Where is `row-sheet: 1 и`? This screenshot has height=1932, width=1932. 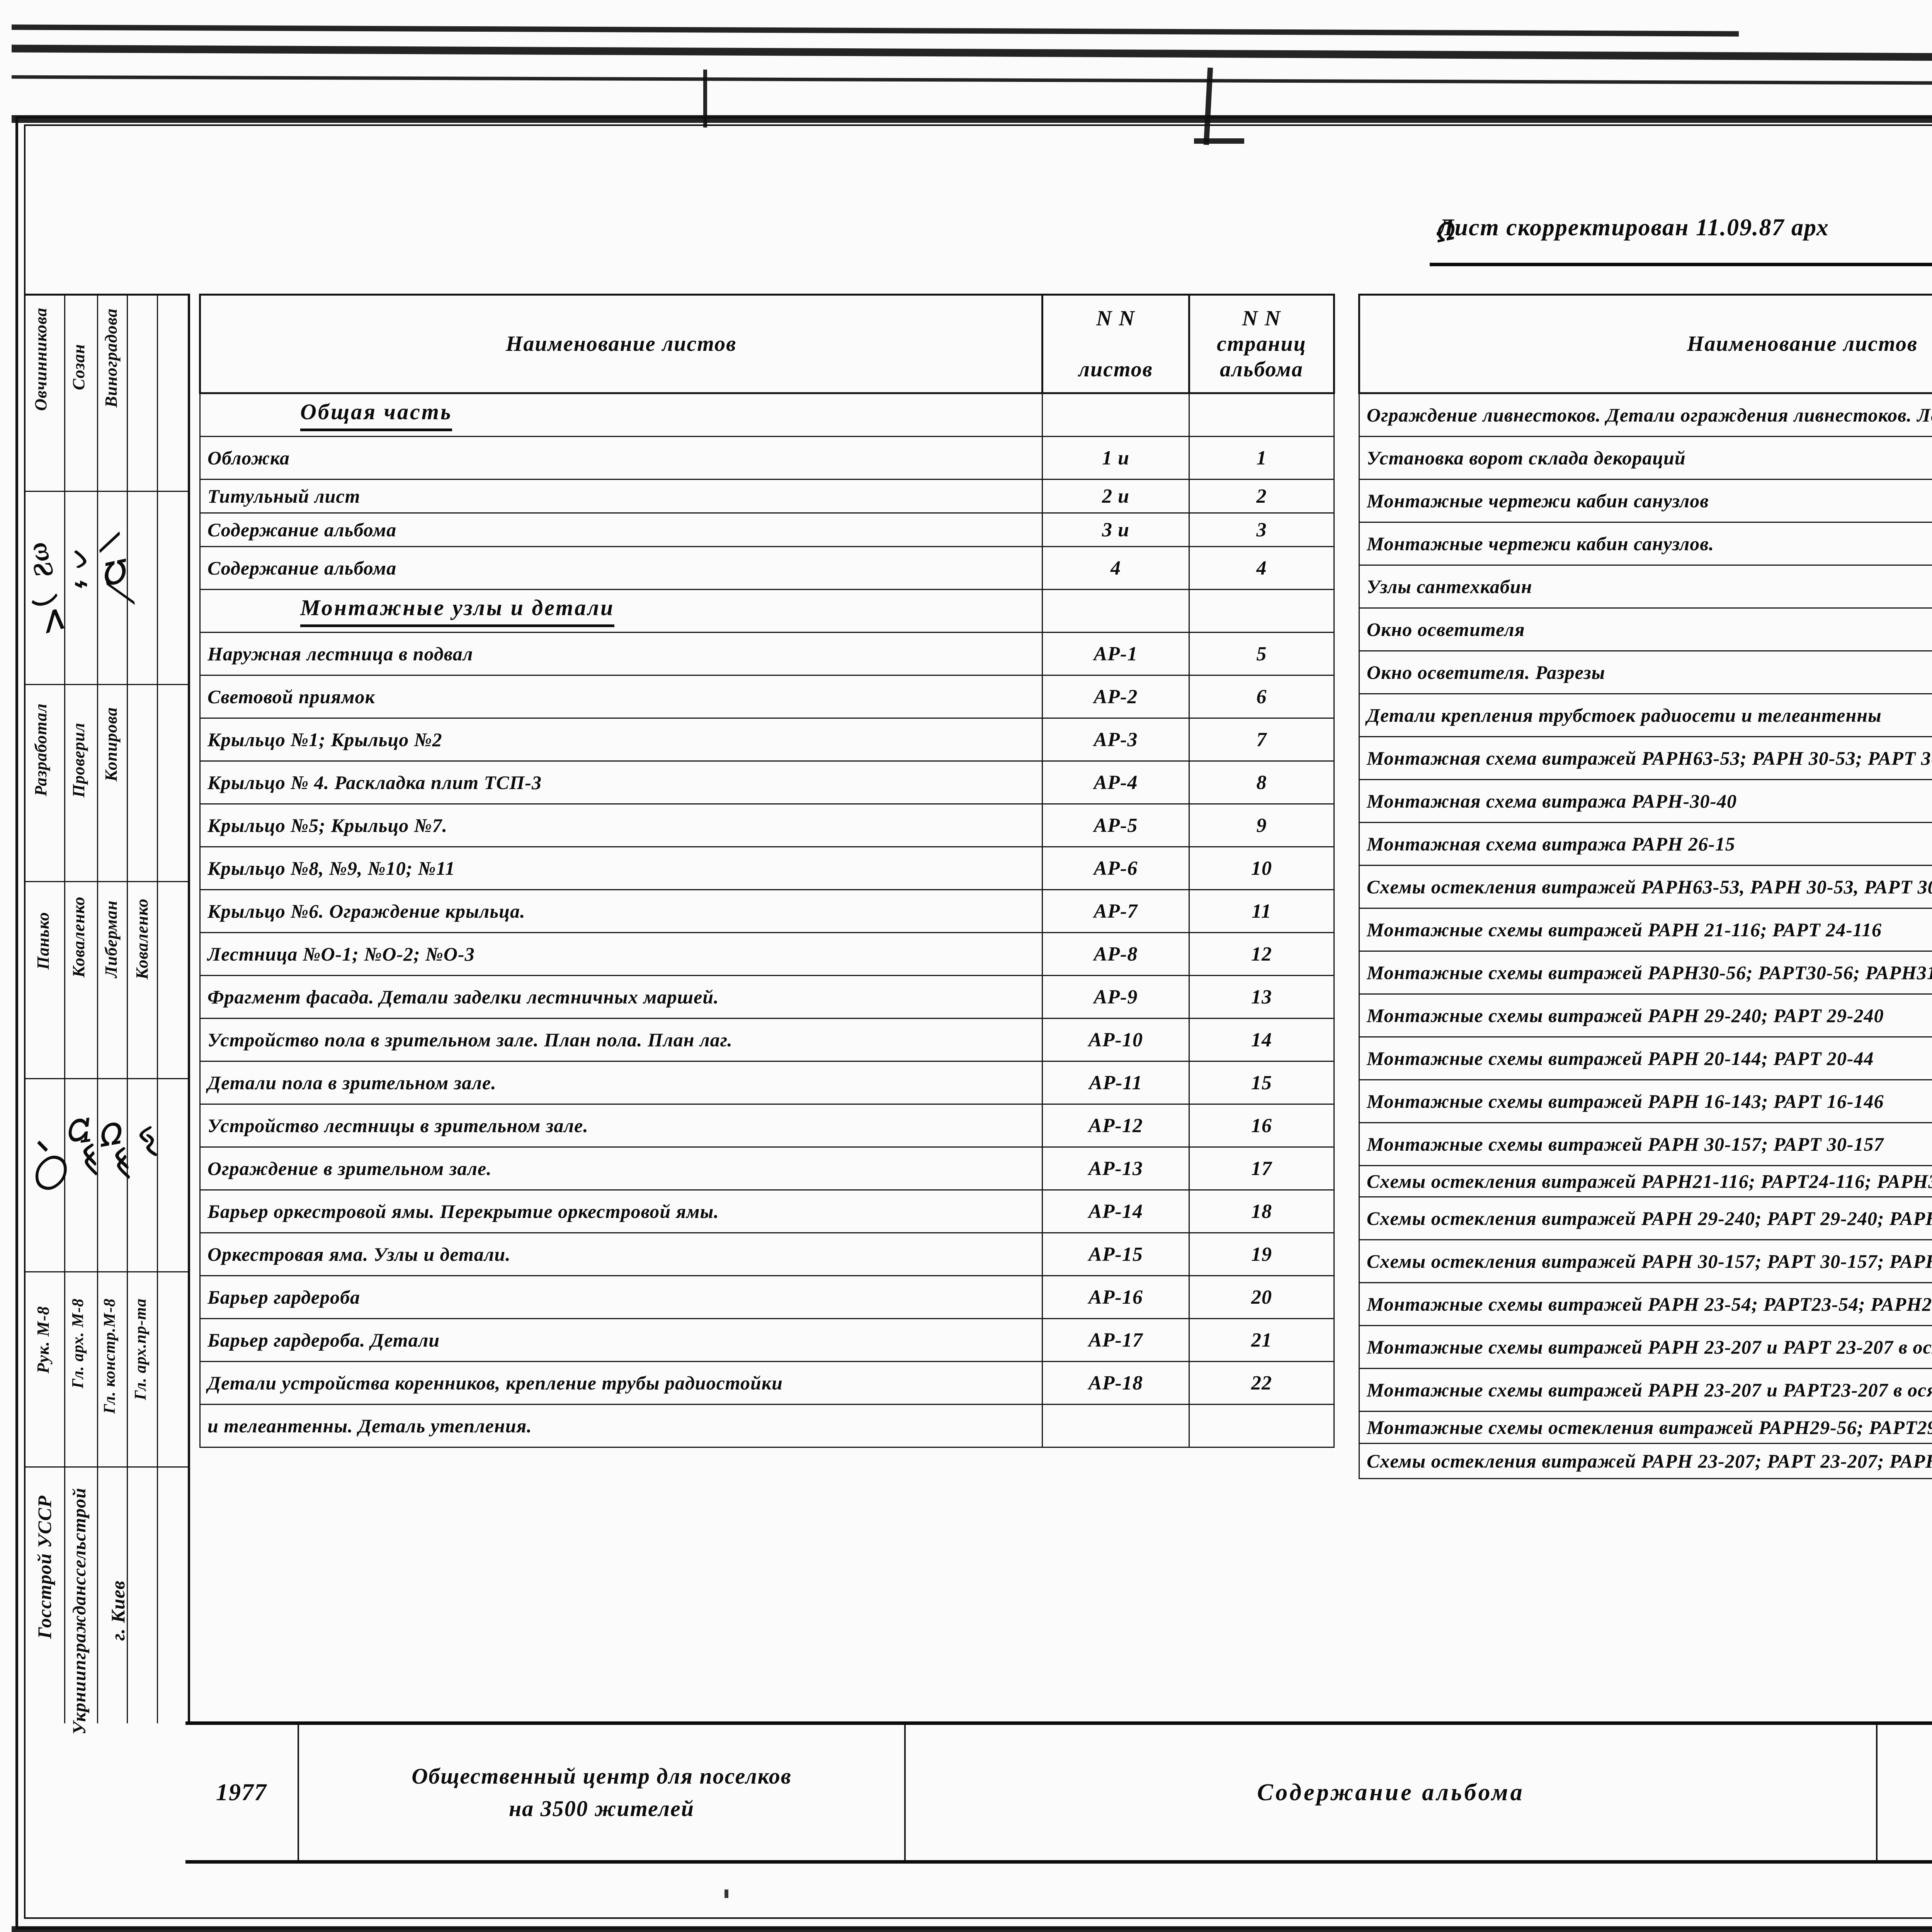 row-sheet: 1 и is located at coordinates (1116, 458).